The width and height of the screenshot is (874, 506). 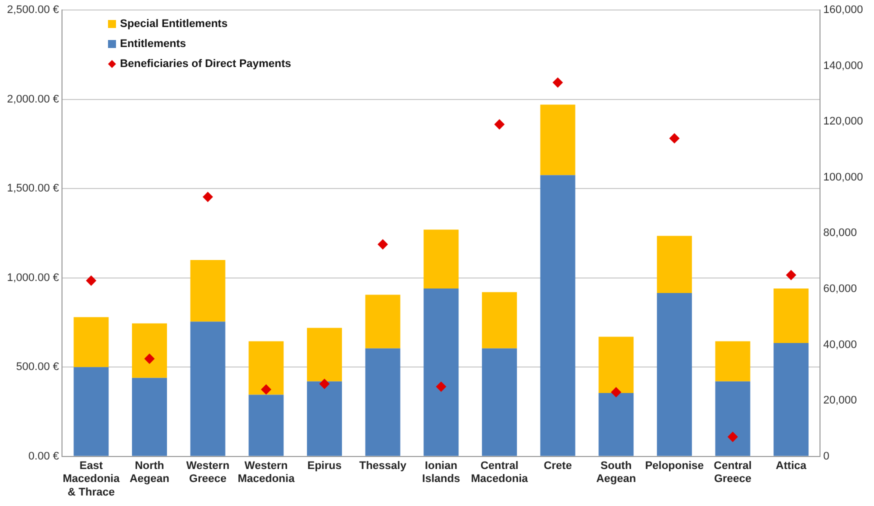 What do you see at coordinates (616, 473) in the screenshot?
I see `x-tick-label: South Aegean` at bounding box center [616, 473].